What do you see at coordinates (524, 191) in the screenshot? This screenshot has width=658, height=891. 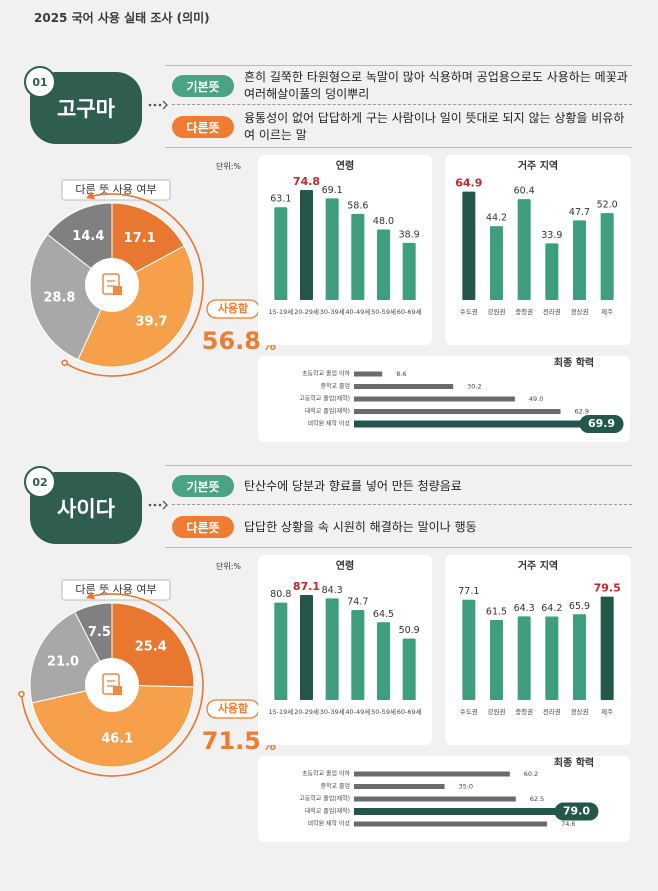 I see `value-label: 60.4` at bounding box center [524, 191].